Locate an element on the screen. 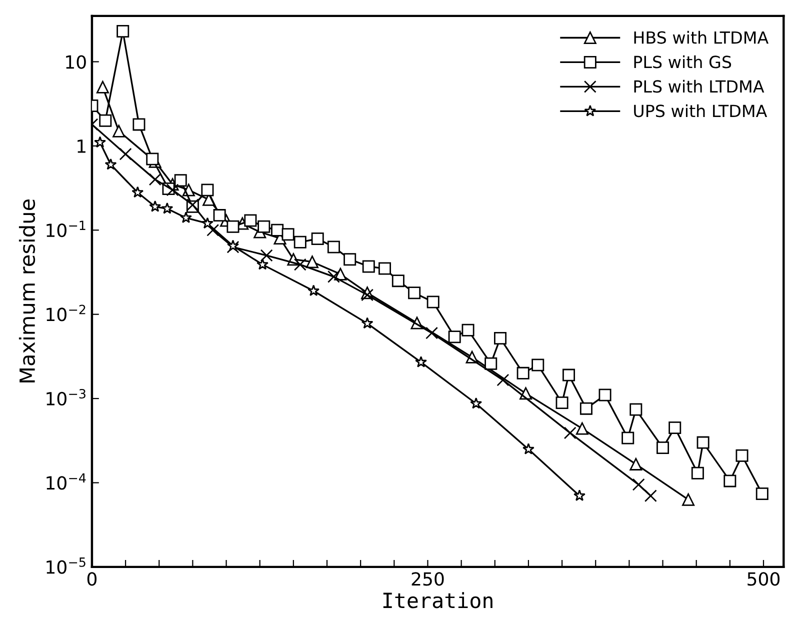  x-axis-title: Iteration is located at coordinates (437, 600).